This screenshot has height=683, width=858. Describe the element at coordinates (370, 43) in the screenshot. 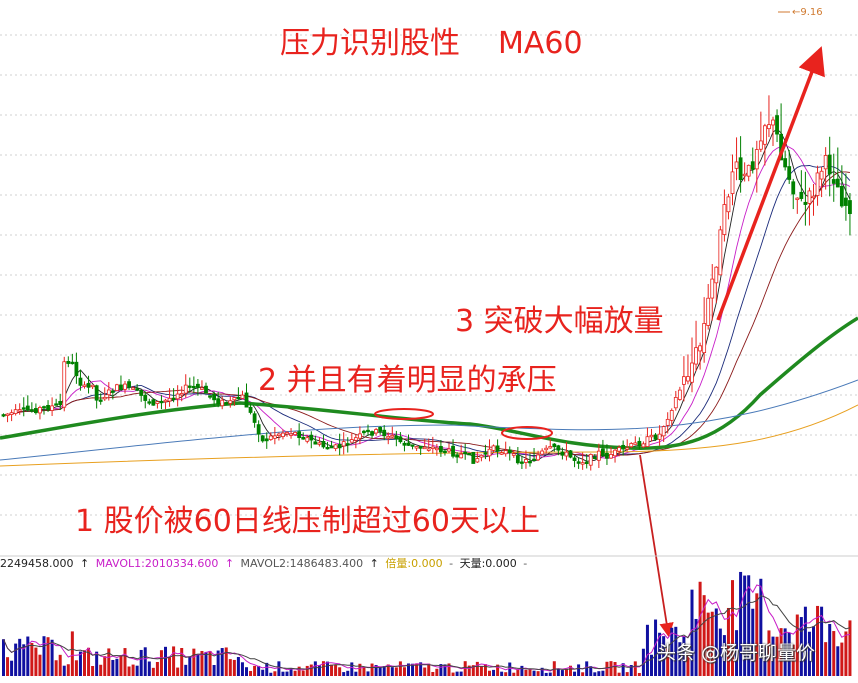

I see `title-text: 压力识别股性` at that location.